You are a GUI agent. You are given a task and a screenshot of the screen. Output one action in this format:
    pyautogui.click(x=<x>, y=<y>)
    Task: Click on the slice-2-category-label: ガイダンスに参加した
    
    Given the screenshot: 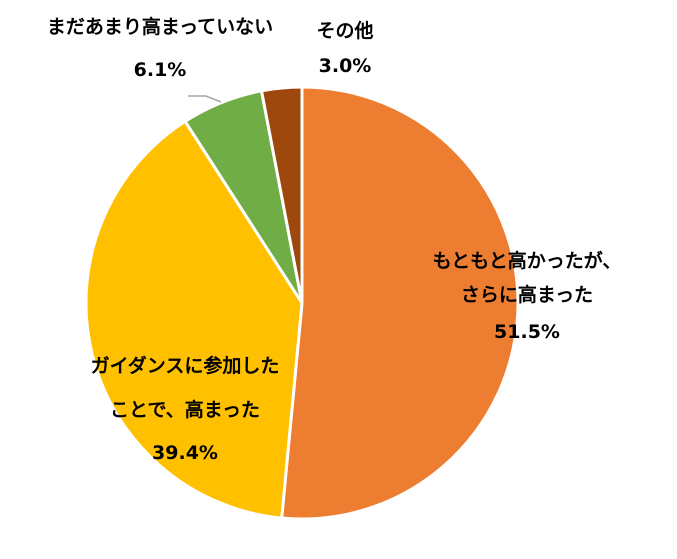 What is the action you would take?
    pyautogui.click(x=185, y=365)
    